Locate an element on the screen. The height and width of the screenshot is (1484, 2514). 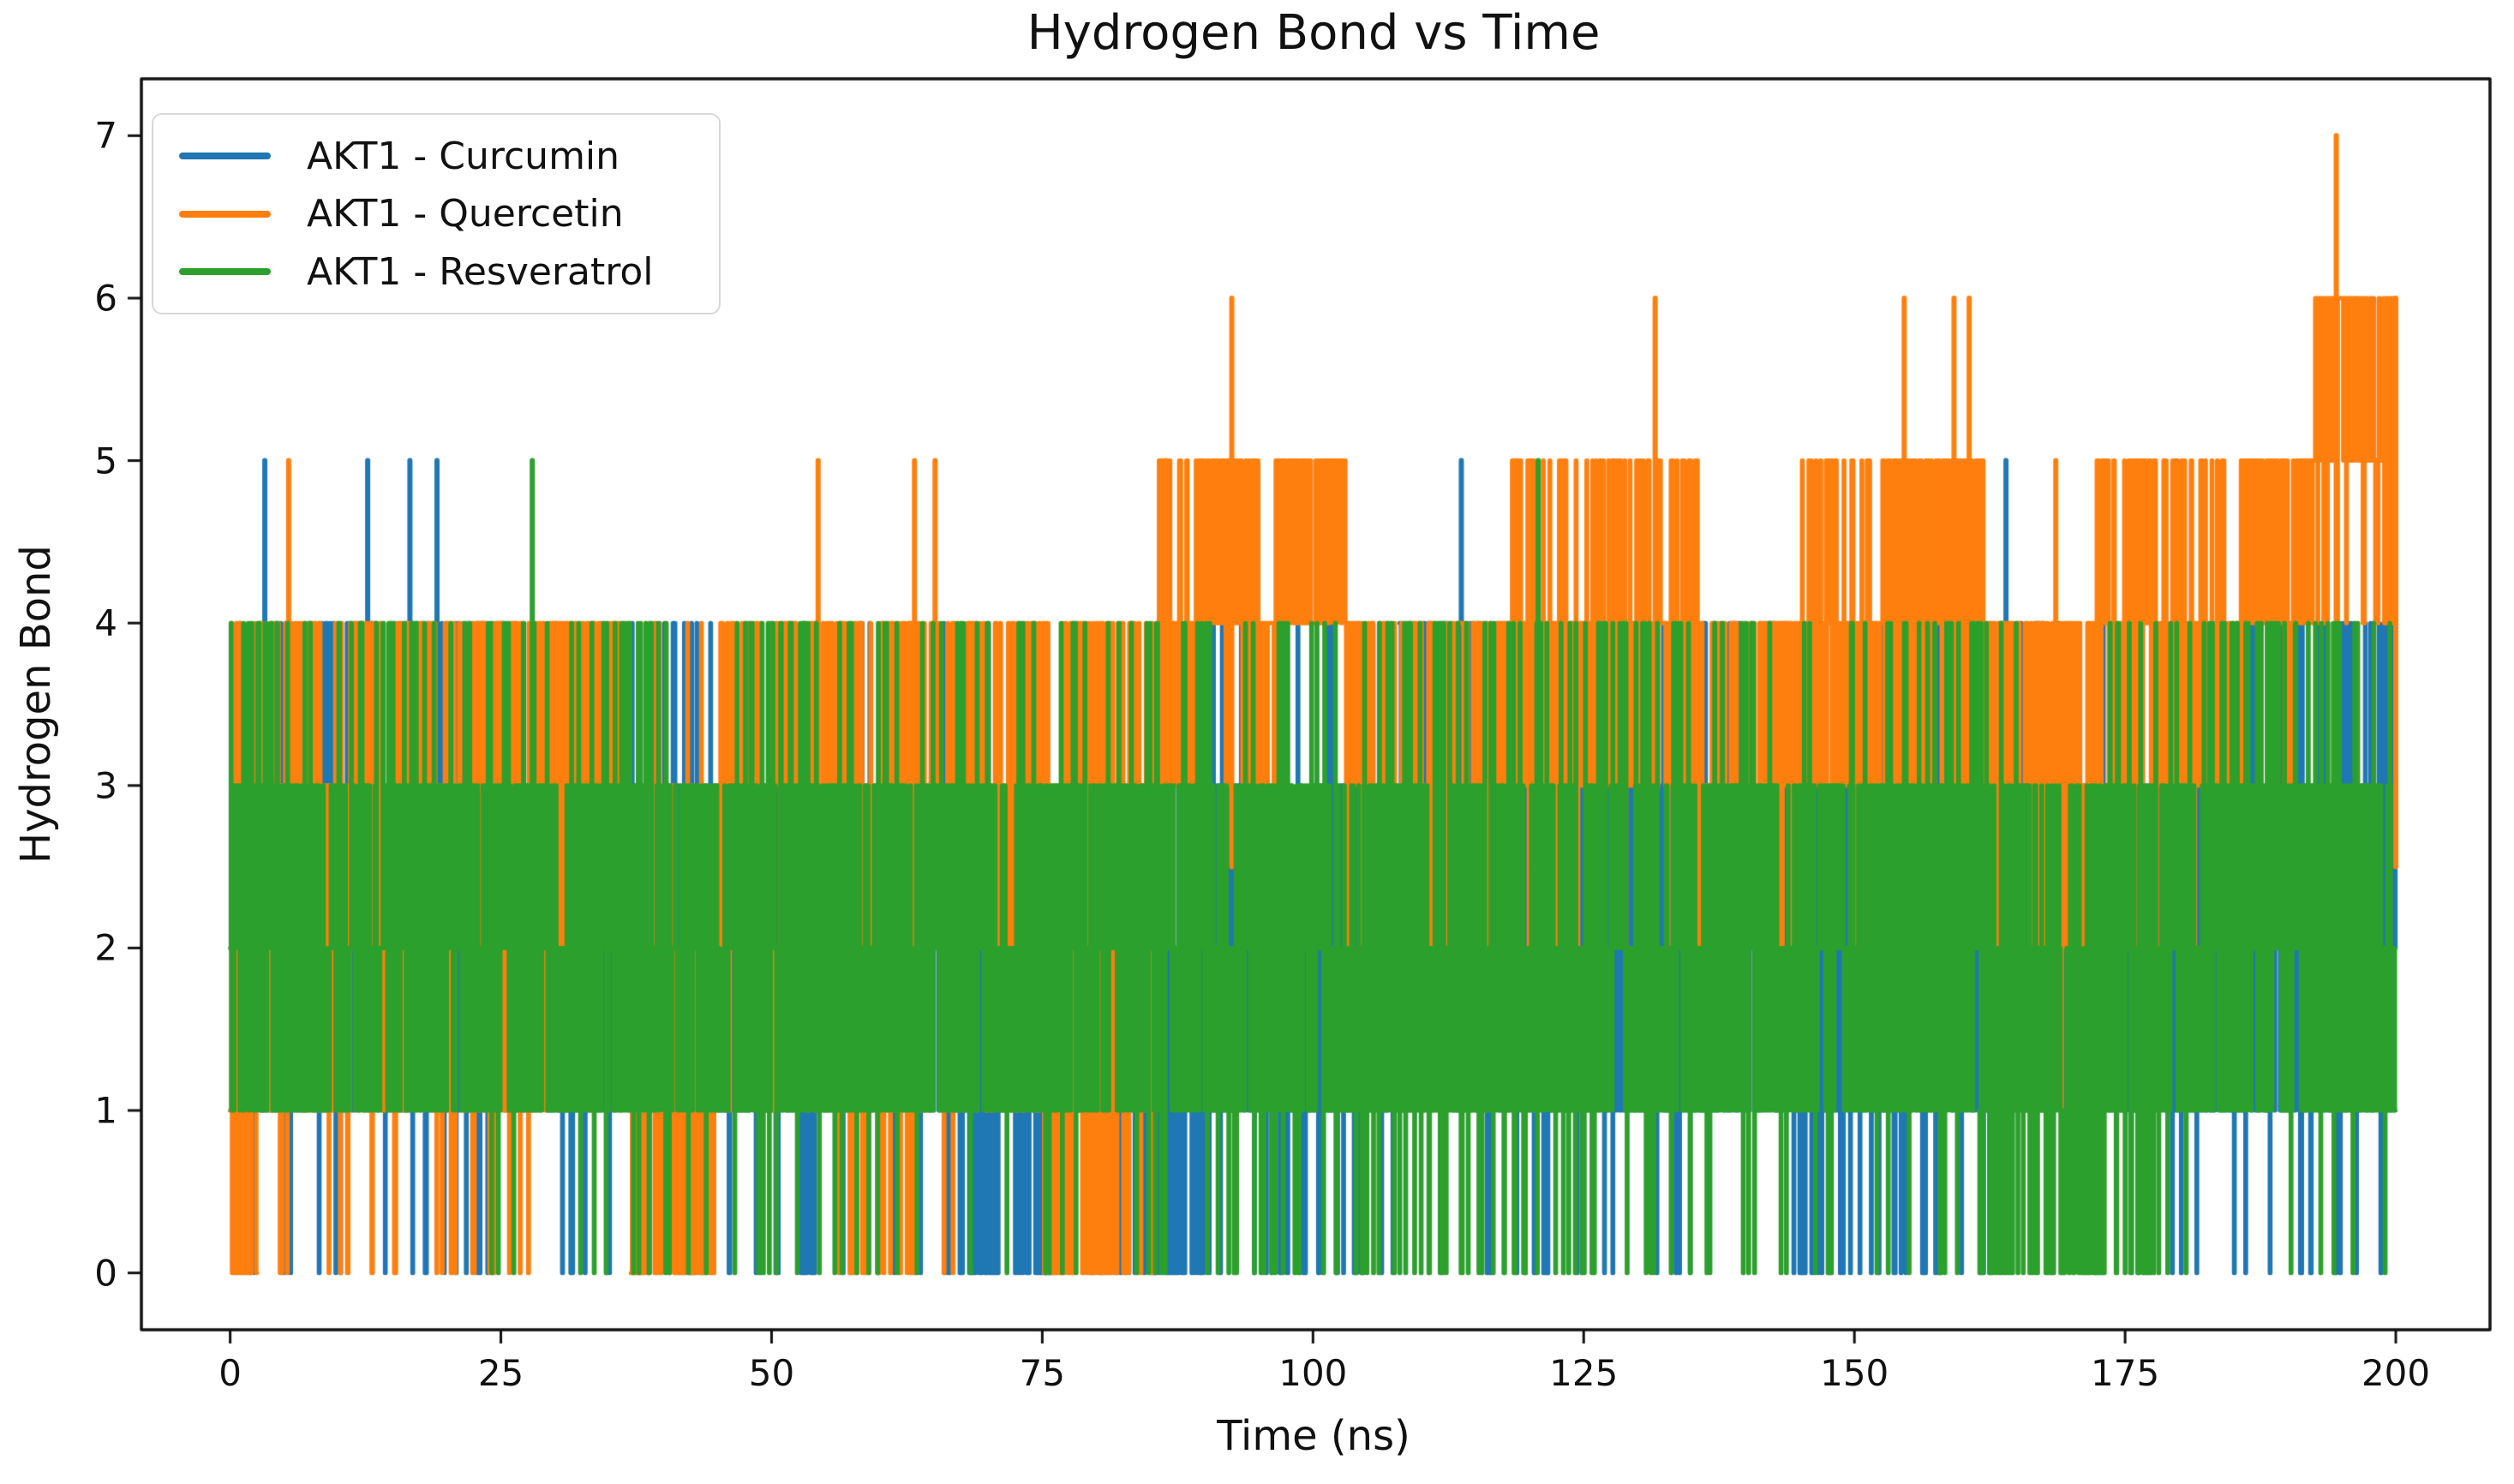
x-tick-label: 50 is located at coordinates (771, 1373).